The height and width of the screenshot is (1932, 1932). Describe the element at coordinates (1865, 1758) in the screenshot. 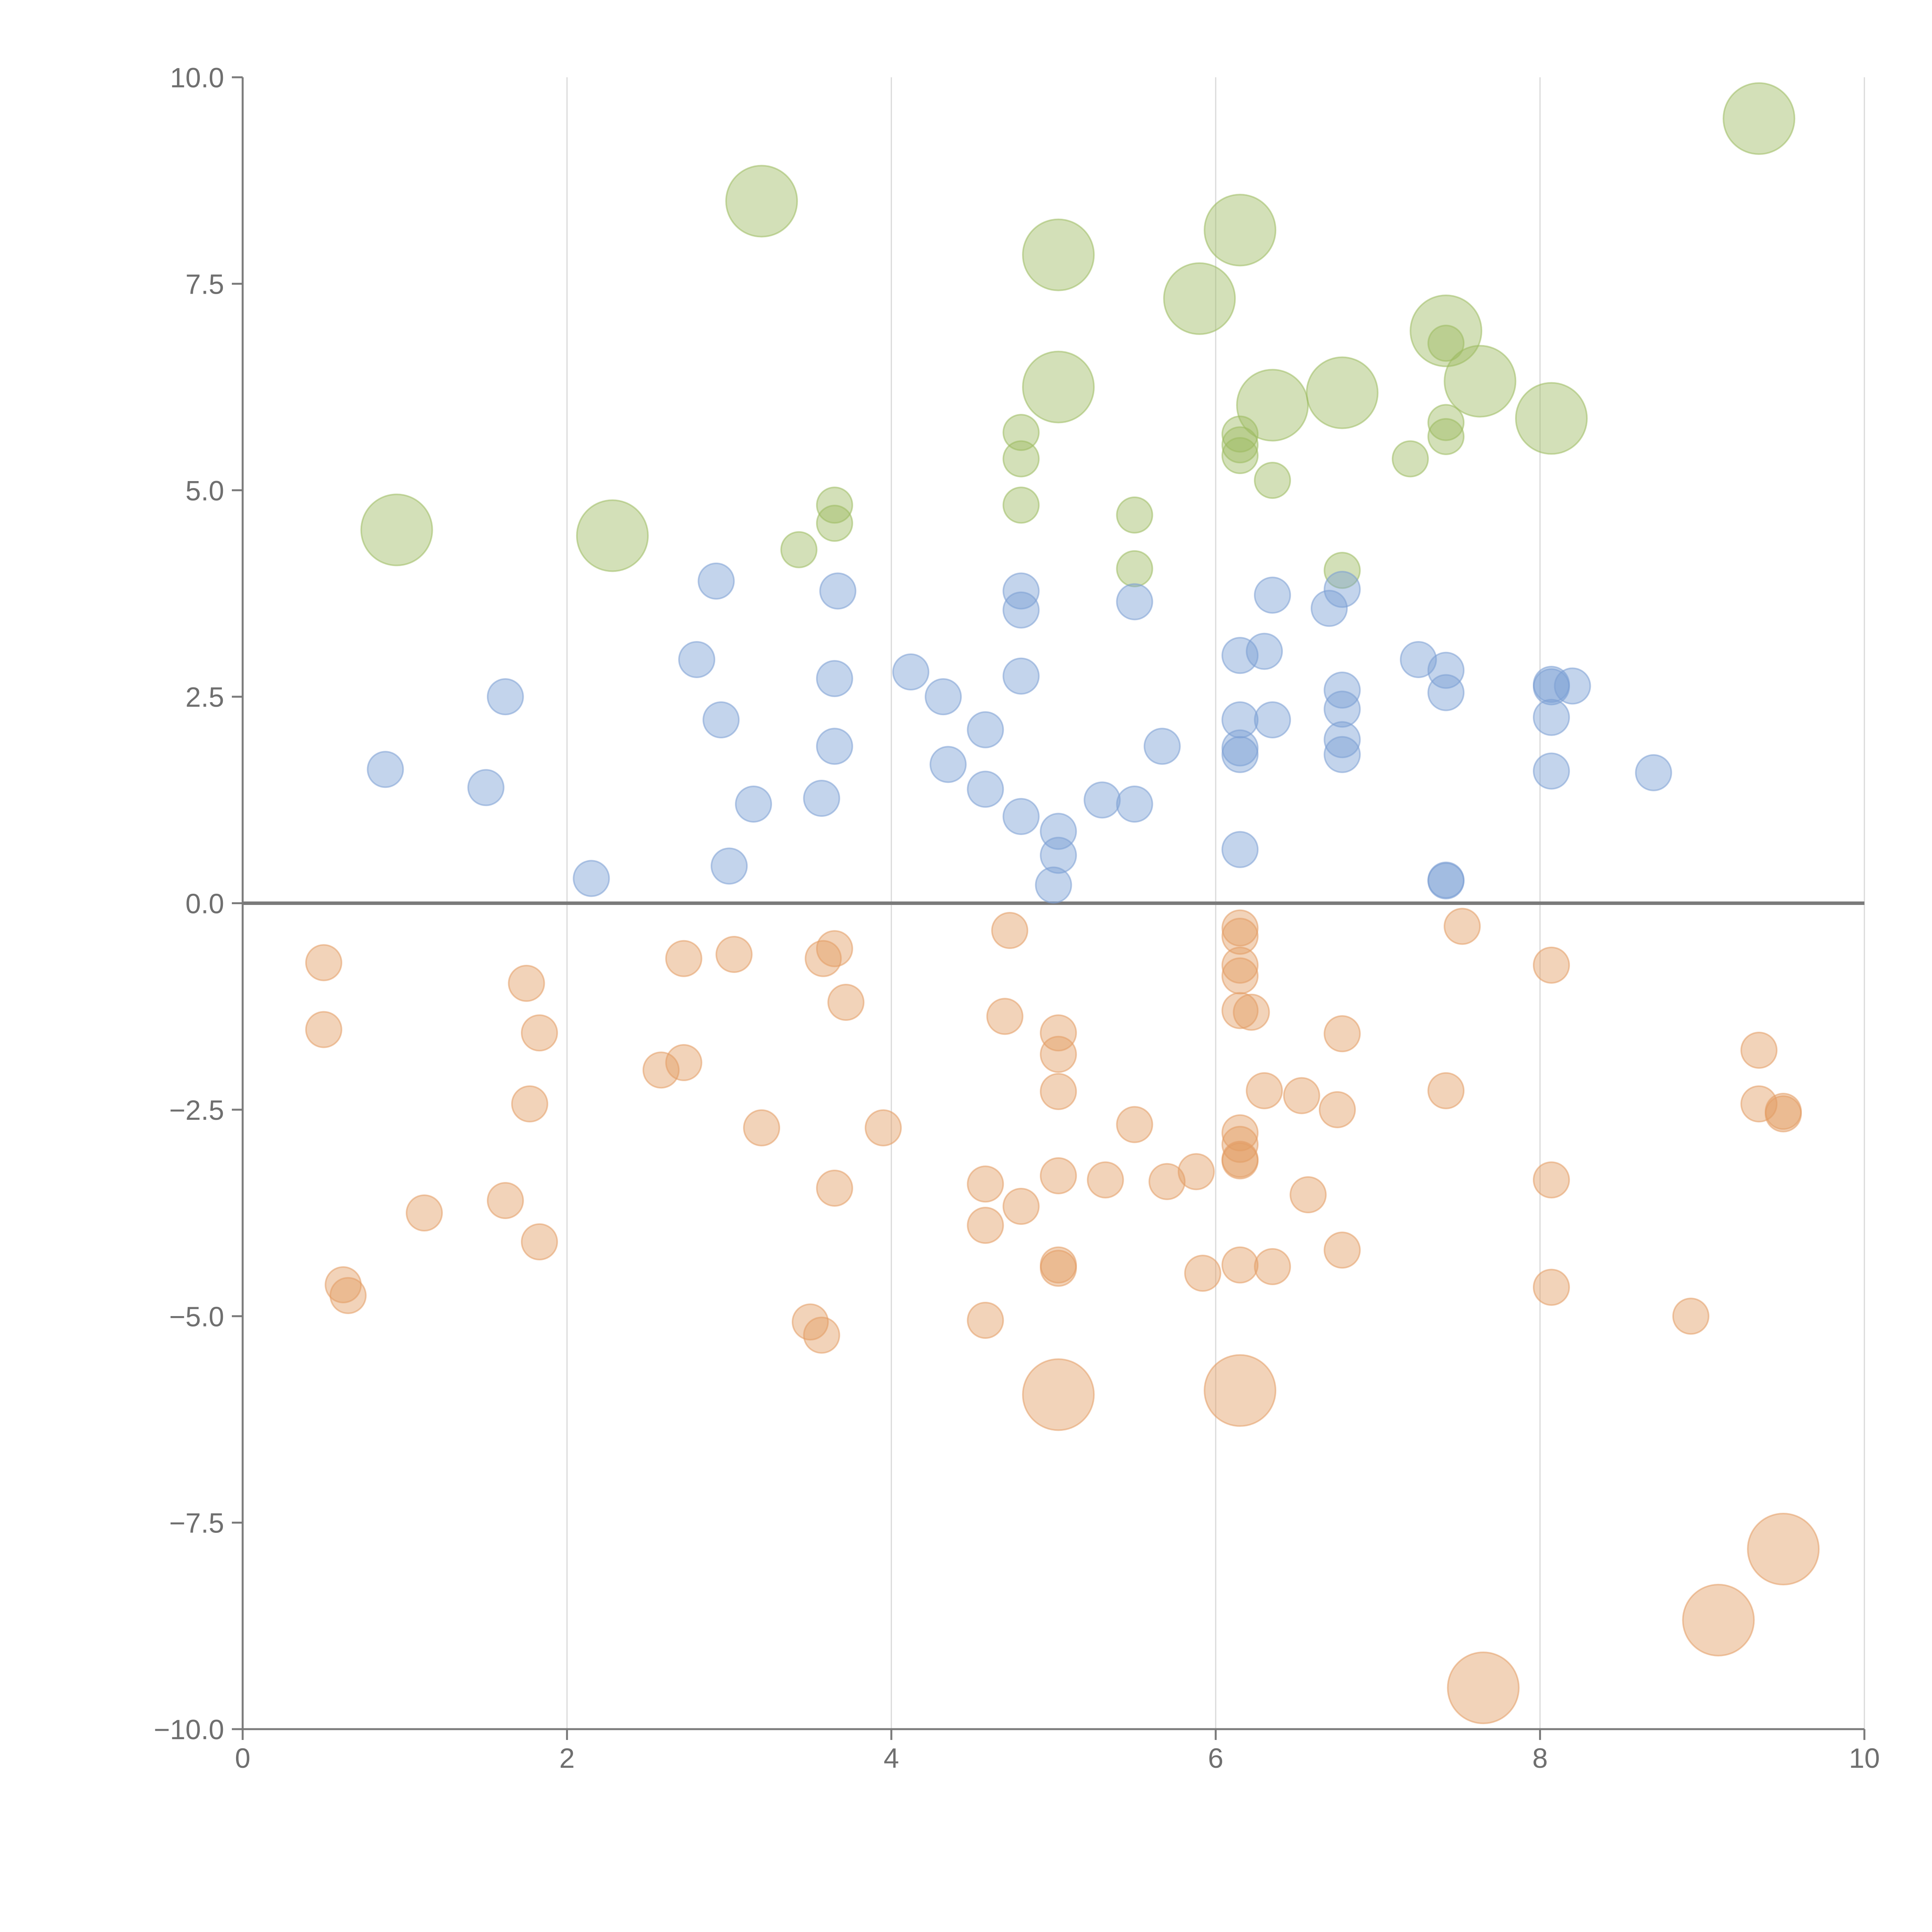

I see `x-tick-label: 10` at that location.